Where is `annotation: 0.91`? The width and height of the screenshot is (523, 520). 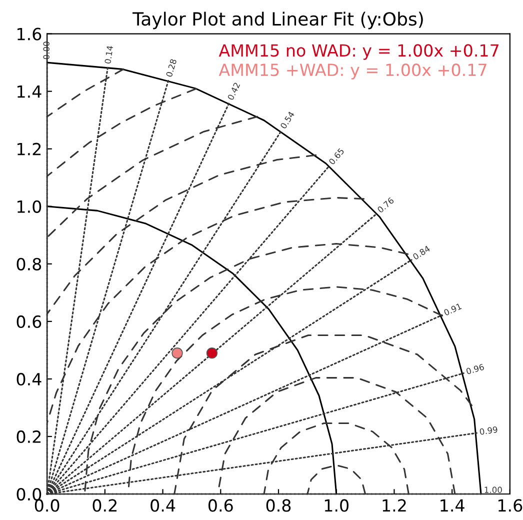
annotation: 0.91 is located at coordinates (452, 309).